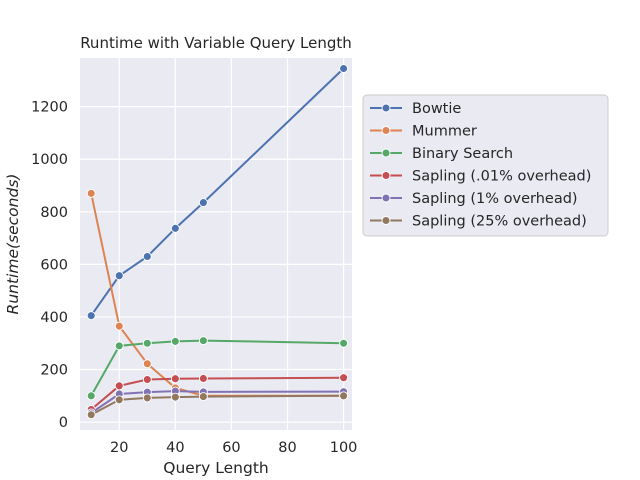  I want to click on legend-label: Sapling (.01% overhead), so click(501, 177).